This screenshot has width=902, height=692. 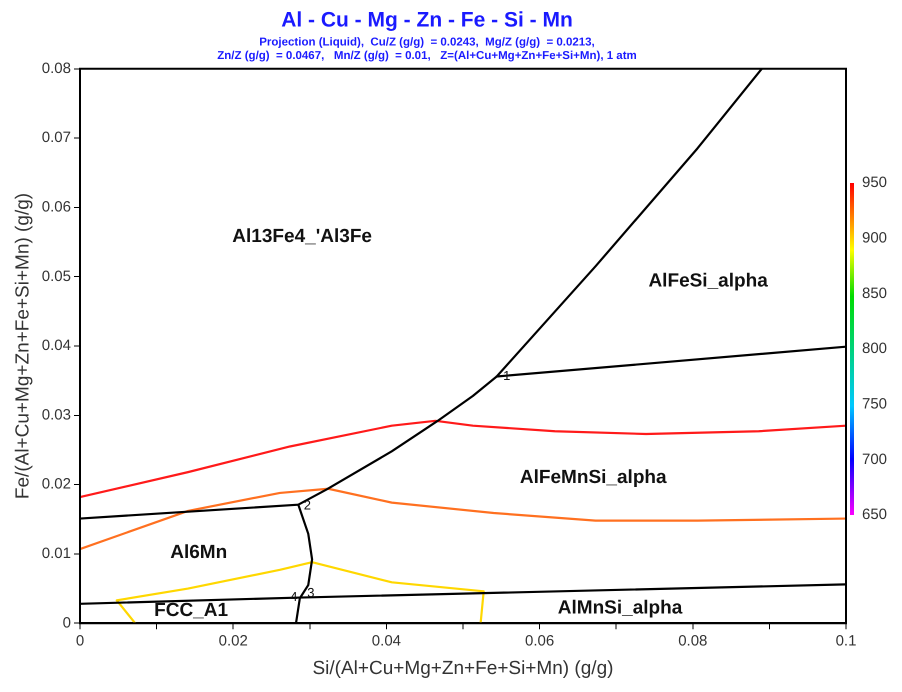 What do you see at coordinates (427, 20) in the screenshot?
I see `chart-title: Al - Cu - Mg - Zn - Fe - Si - Mn` at bounding box center [427, 20].